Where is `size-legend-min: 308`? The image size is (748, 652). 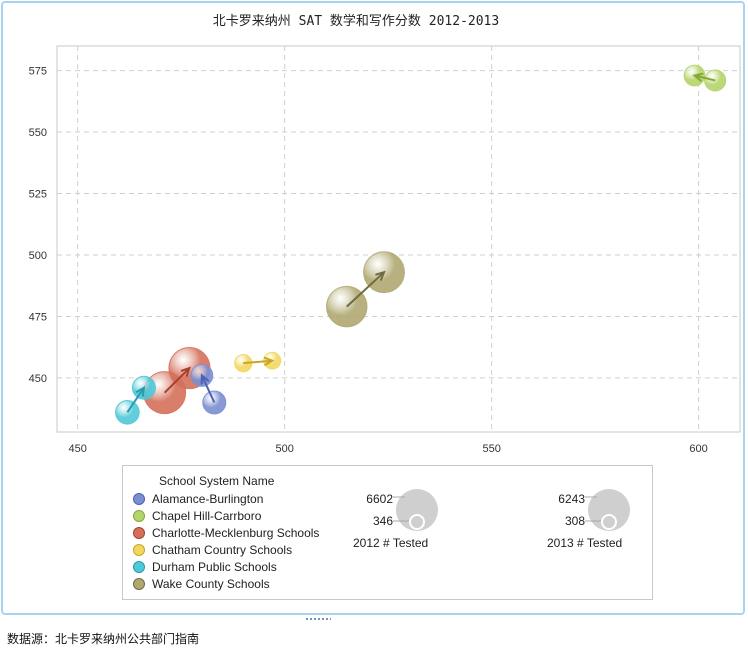 size-legend-min: 308 is located at coordinates (574, 521).